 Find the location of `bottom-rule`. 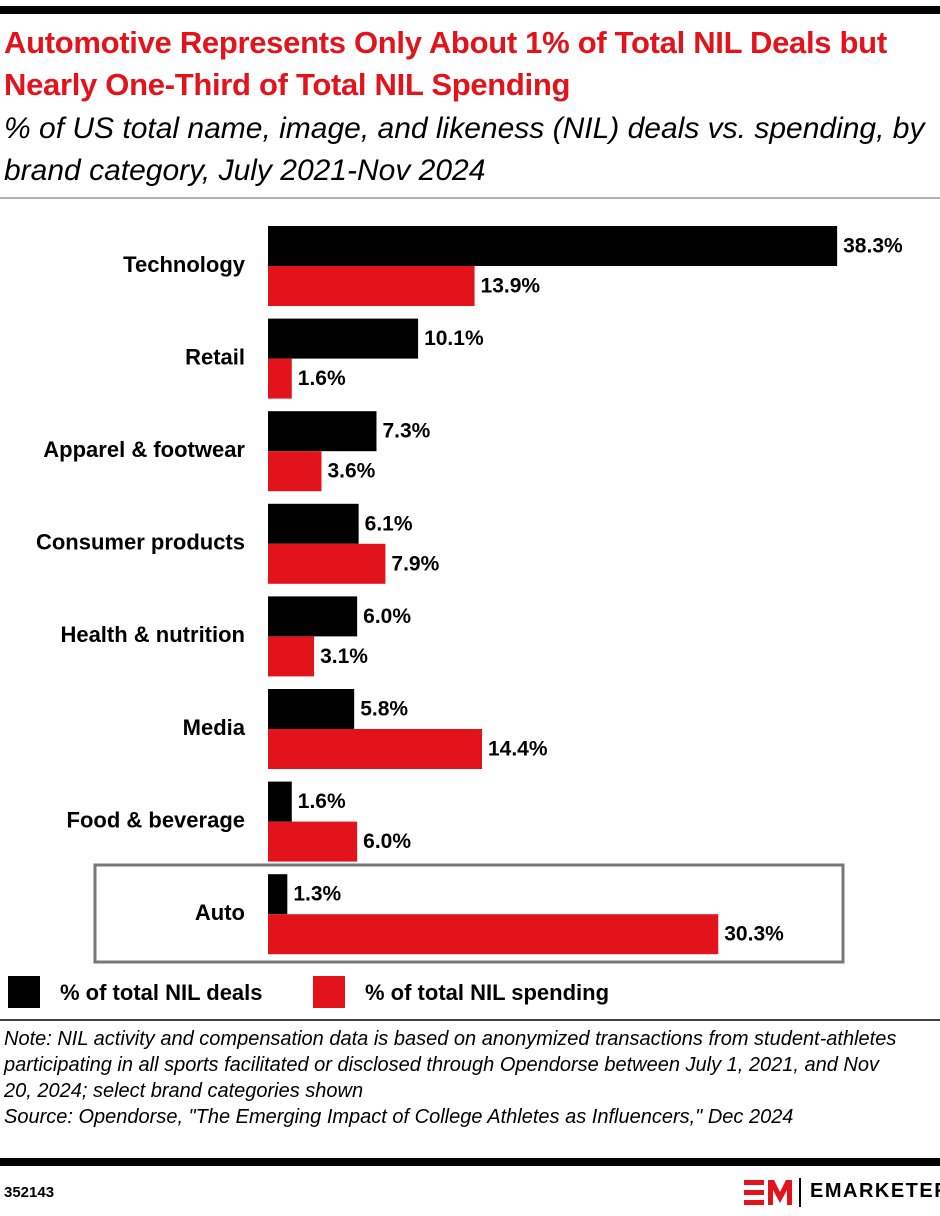

bottom-rule is located at coordinates (470, 1162).